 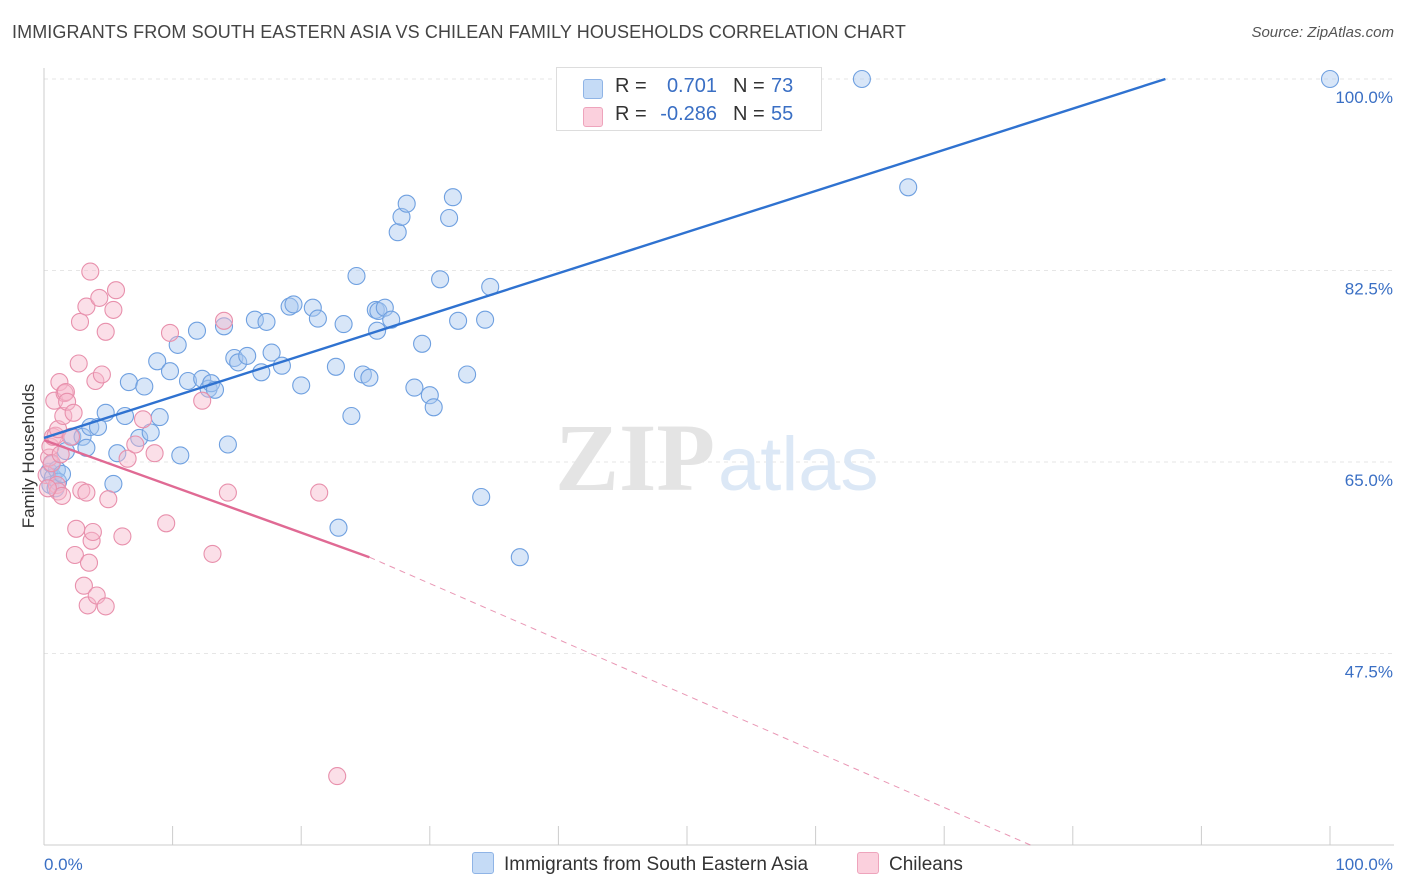 I want to click on y-tick-labels: 47.5% 65.0% 82.5% 100.0%, so click(x=1364, y=385).